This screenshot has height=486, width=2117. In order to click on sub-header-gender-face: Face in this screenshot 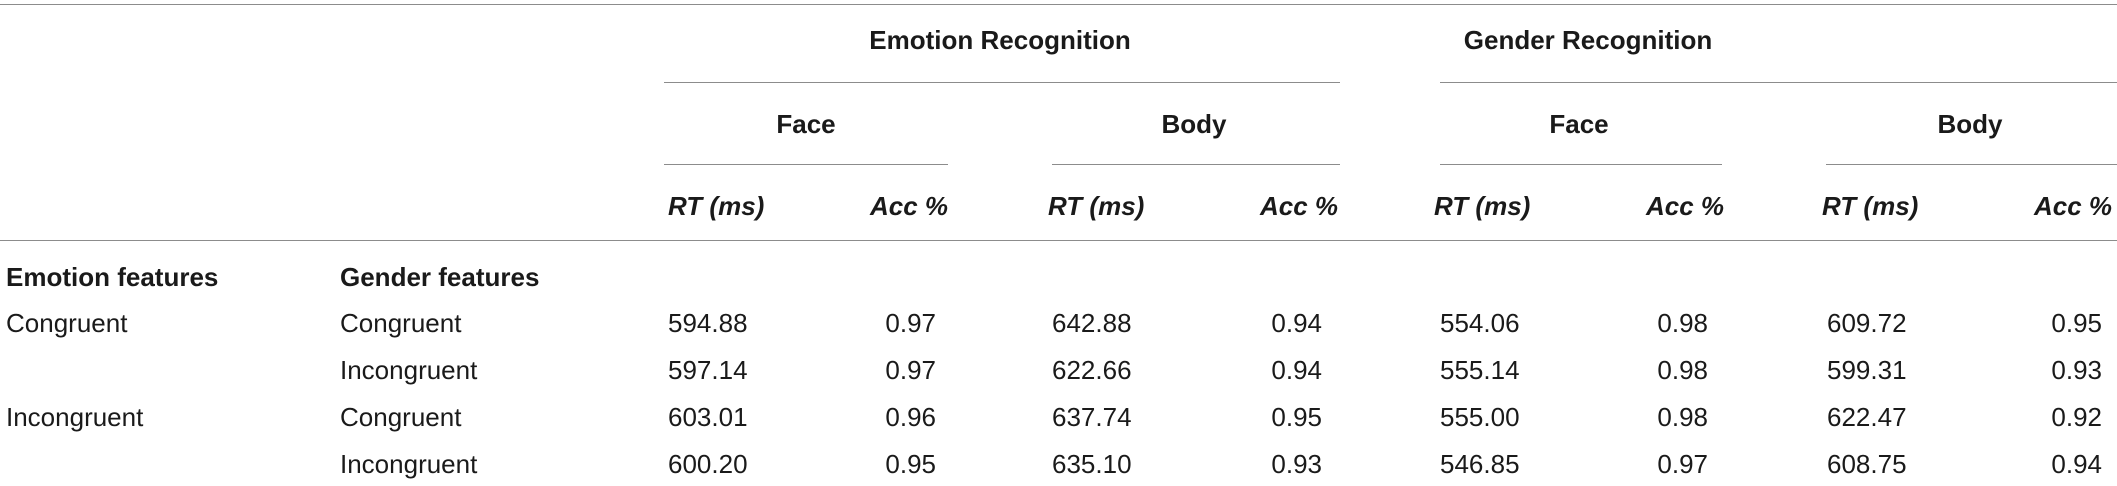, I will do `click(1579, 124)`.